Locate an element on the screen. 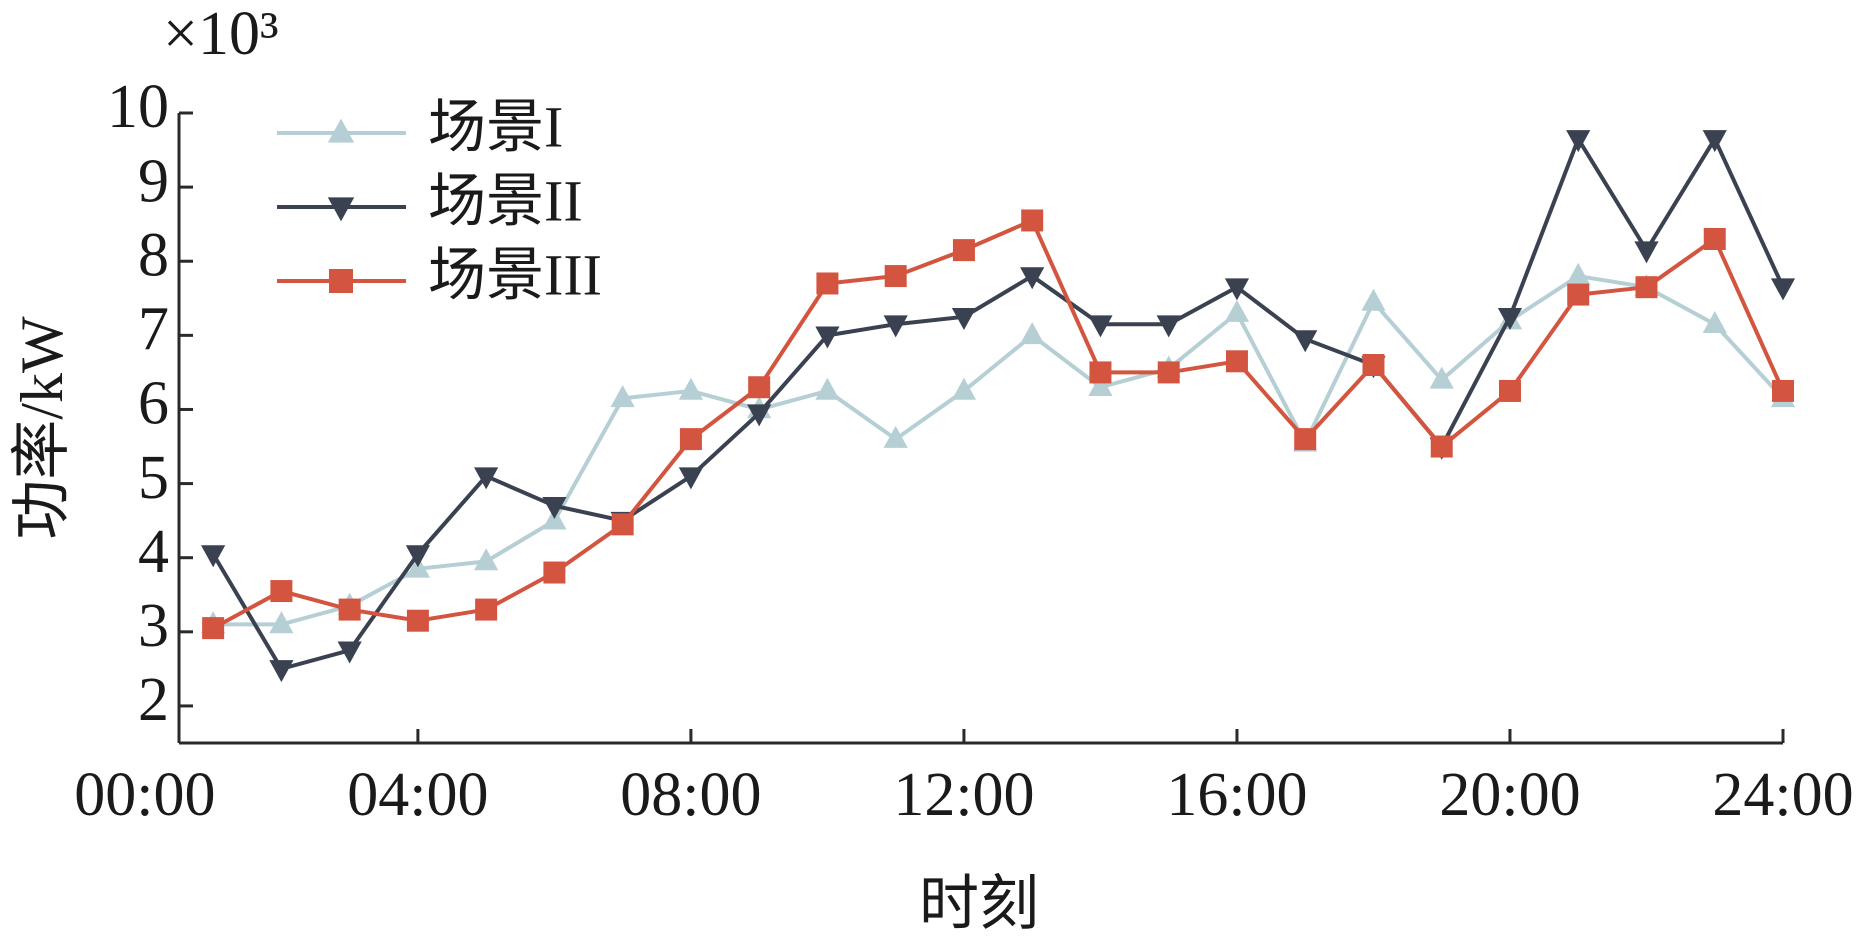  x-tick-label: 20:00 is located at coordinates (1509, 795).